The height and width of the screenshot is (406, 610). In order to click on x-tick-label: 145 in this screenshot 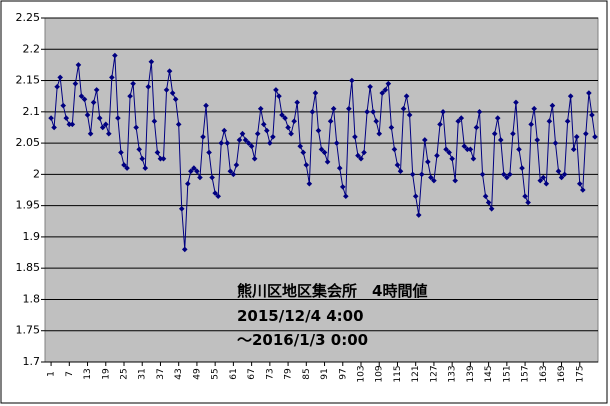, I will do `click(489, 373)`.